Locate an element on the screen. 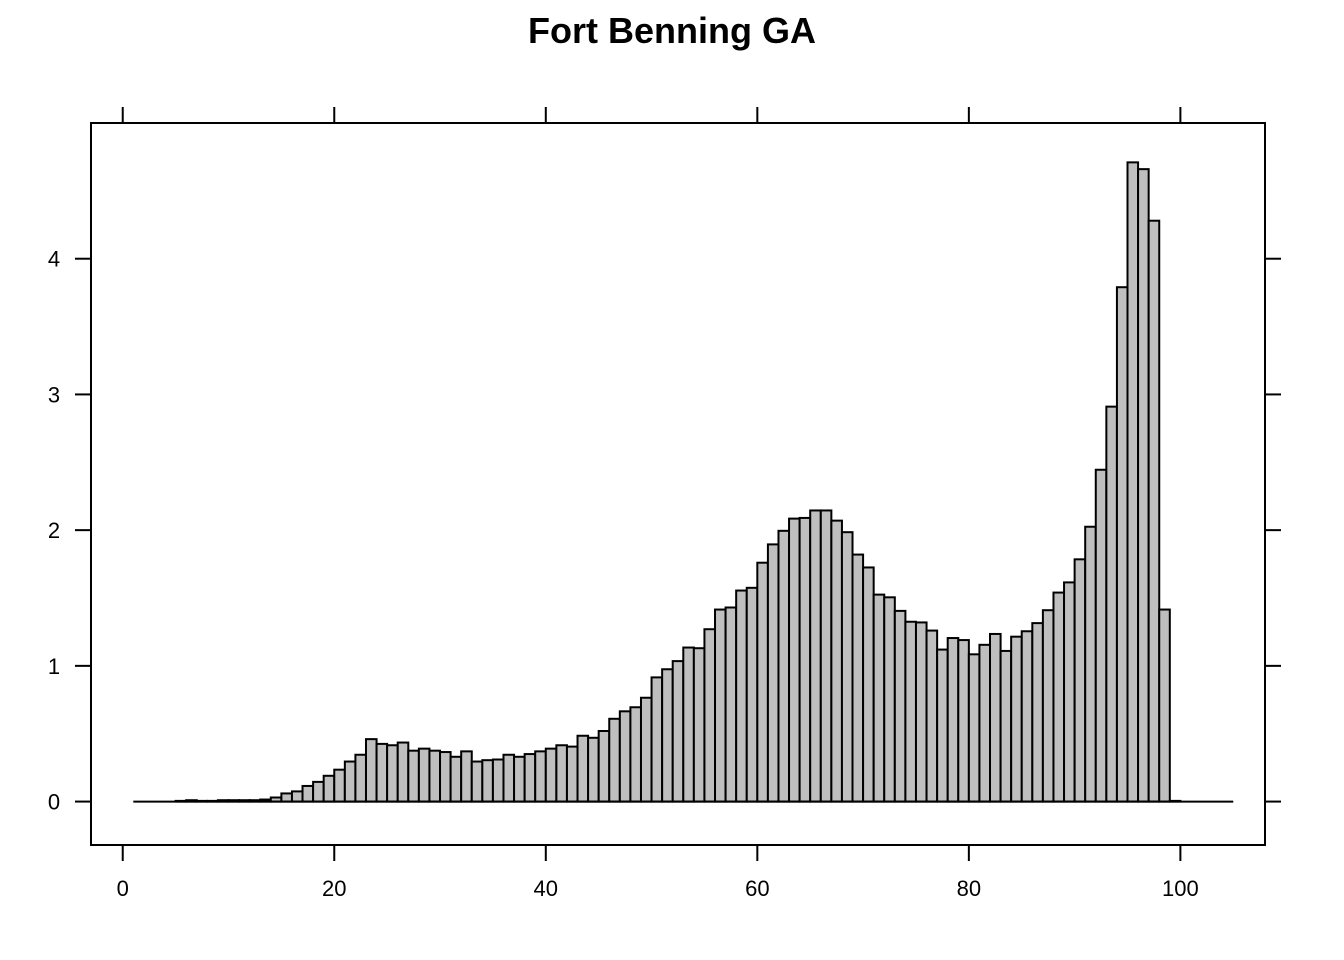 Image resolution: width=1344 pixels, height=960 pixels. y-tick-label: 1 is located at coordinates (54, 666).